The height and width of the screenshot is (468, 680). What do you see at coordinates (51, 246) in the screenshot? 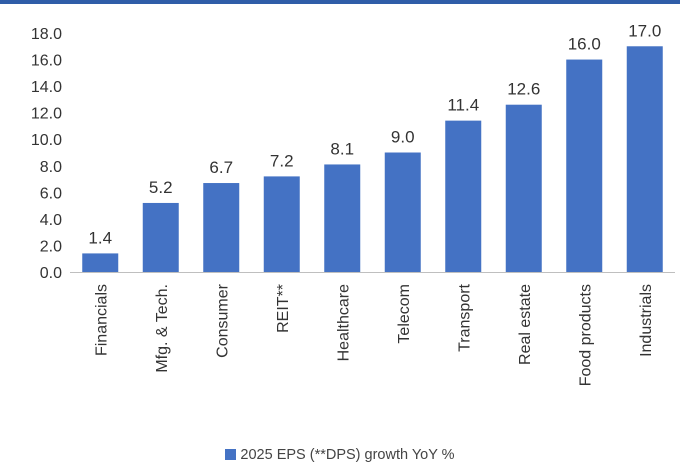
I see `y-tick-label: 2.0` at bounding box center [51, 246].